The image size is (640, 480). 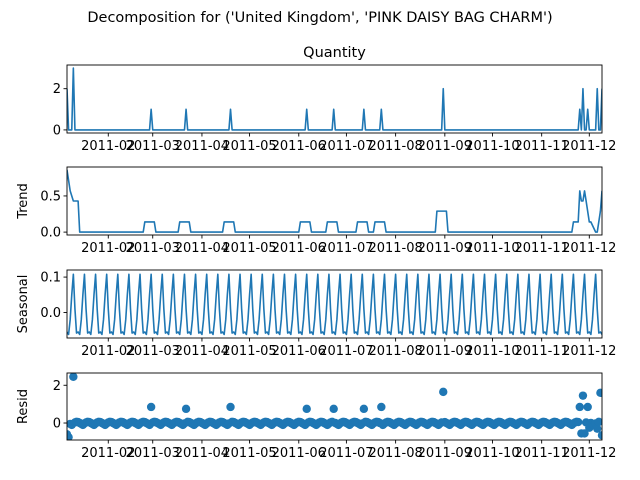 What do you see at coordinates (23, 304) in the screenshot?
I see `y-axis-label: Seasonal` at bounding box center [23, 304].